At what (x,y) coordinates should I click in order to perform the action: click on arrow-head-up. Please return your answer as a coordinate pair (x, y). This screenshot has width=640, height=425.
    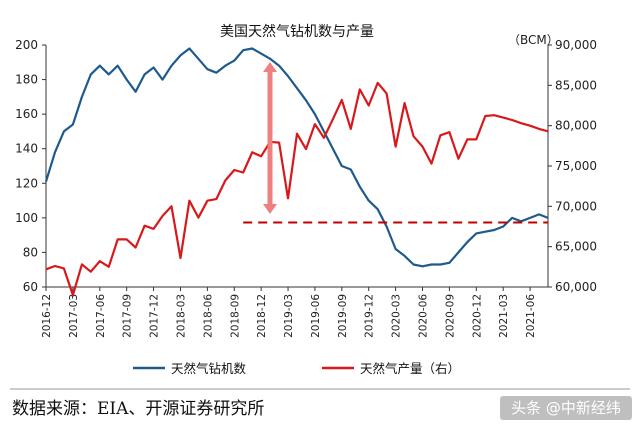
    Looking at the image, I should click on (270, 67).